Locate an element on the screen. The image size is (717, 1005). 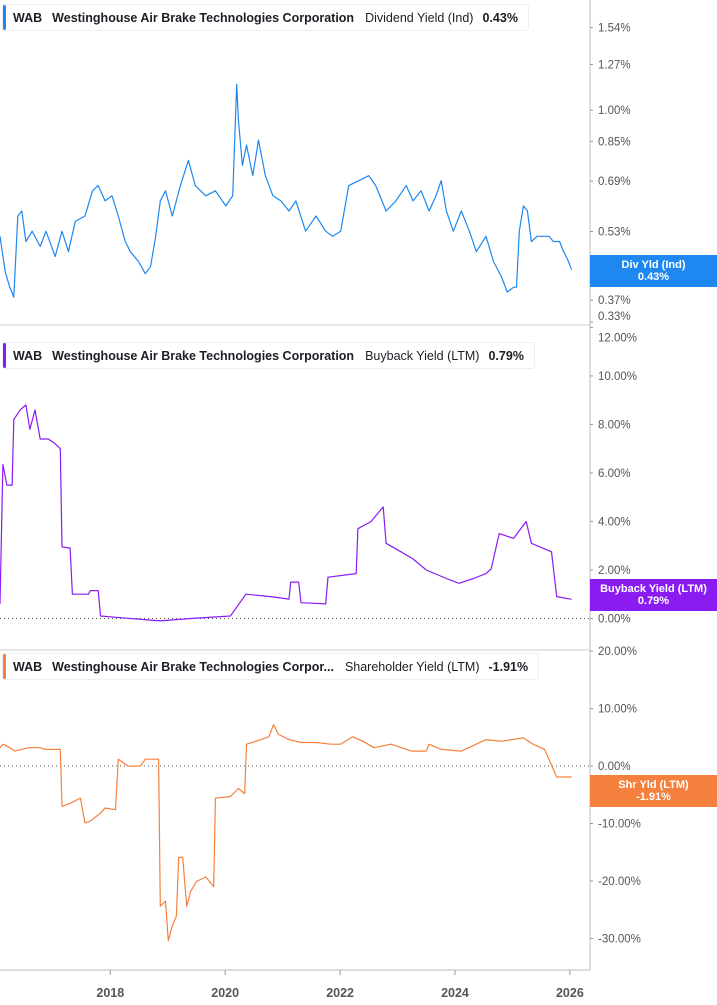
x-tick-label: 2020 is located at coordinates (225, 993).